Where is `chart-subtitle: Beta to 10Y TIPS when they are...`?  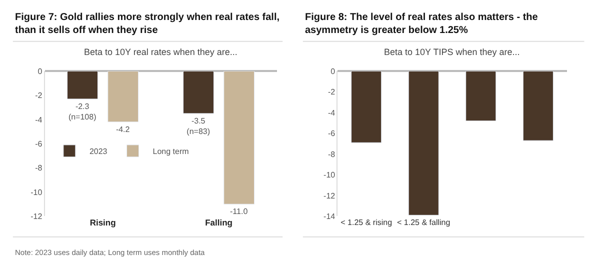
chart-subtitle: Beta to 10Y TIPS when they are... is located at coordinates (452, 52).